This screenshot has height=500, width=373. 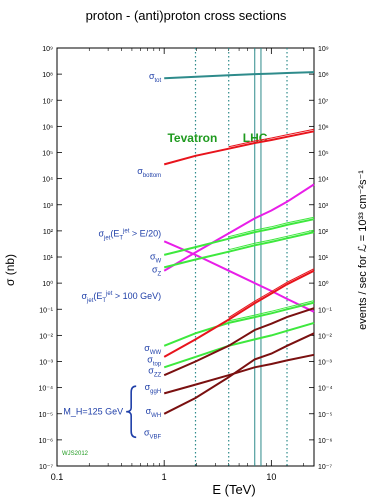 I want to click on higgs-brace, so click(x=131, y=412).